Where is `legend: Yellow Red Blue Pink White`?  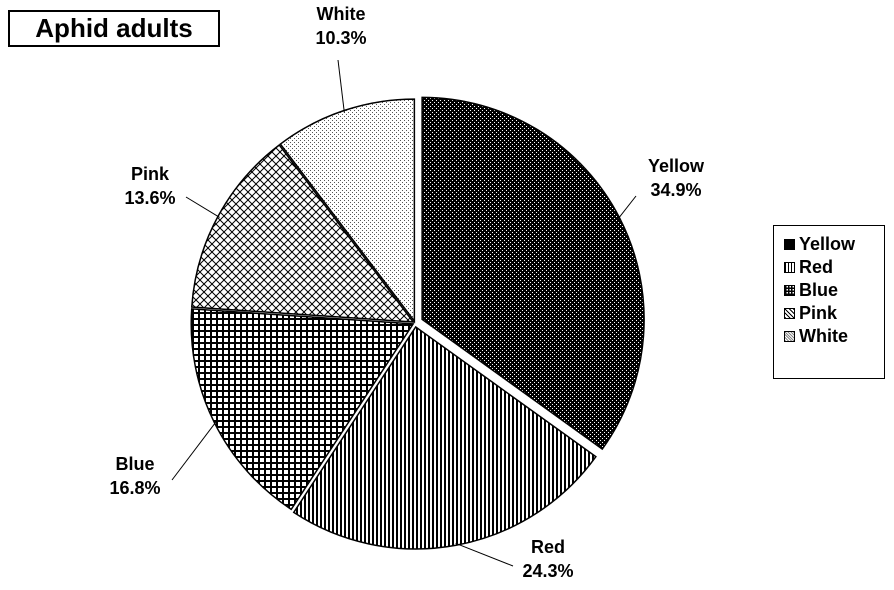
legend: Yellow Red Blue Pink White is located at coordinates (829, 302).